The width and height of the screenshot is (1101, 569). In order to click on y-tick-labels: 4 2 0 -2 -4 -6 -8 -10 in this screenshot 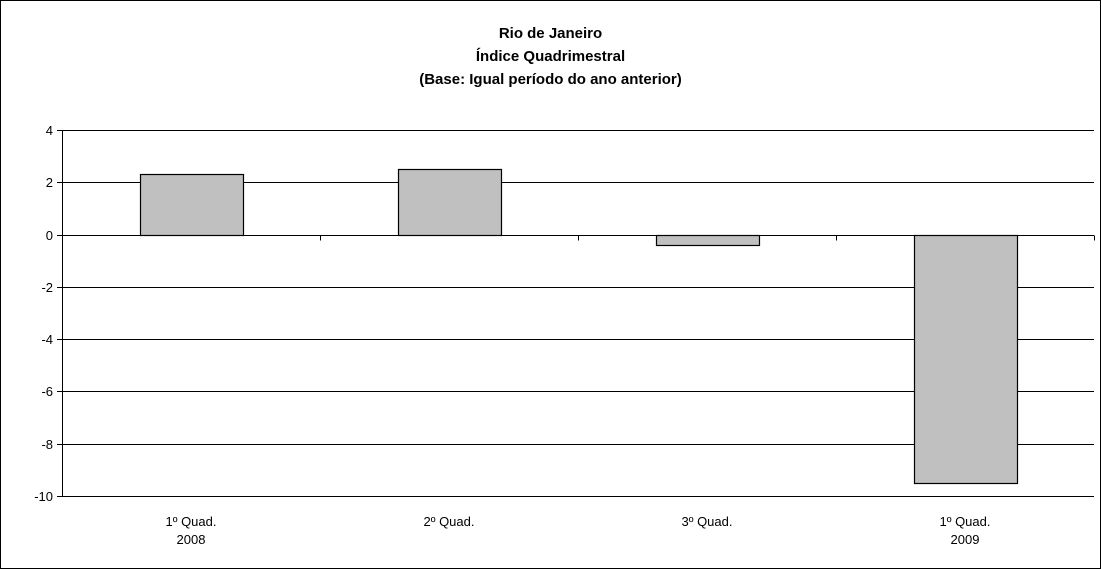, I will do `click(43, 313)`.